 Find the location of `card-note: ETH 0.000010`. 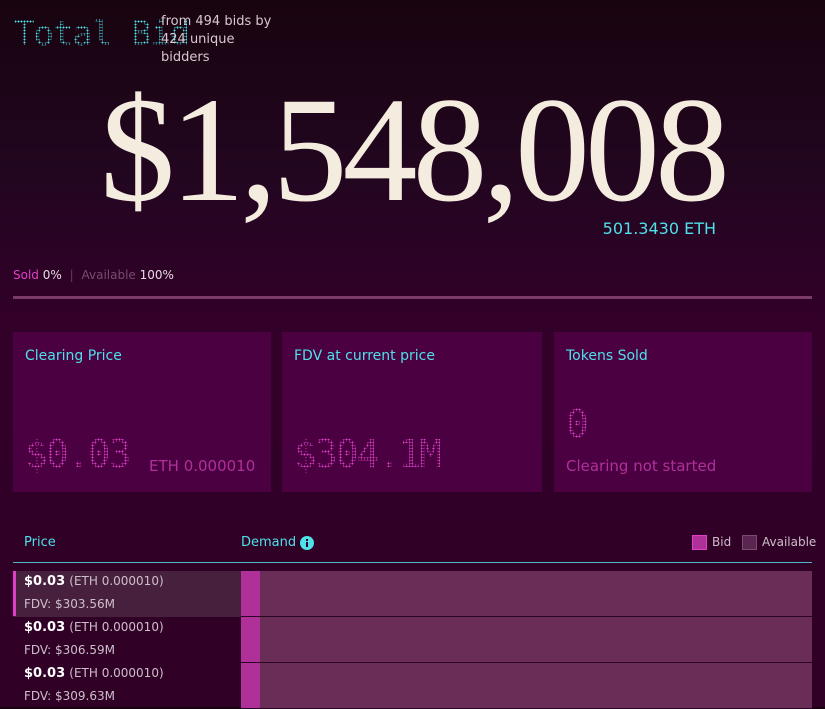

card-note: ETH 0.000010 is located at coordinates (202, 466).